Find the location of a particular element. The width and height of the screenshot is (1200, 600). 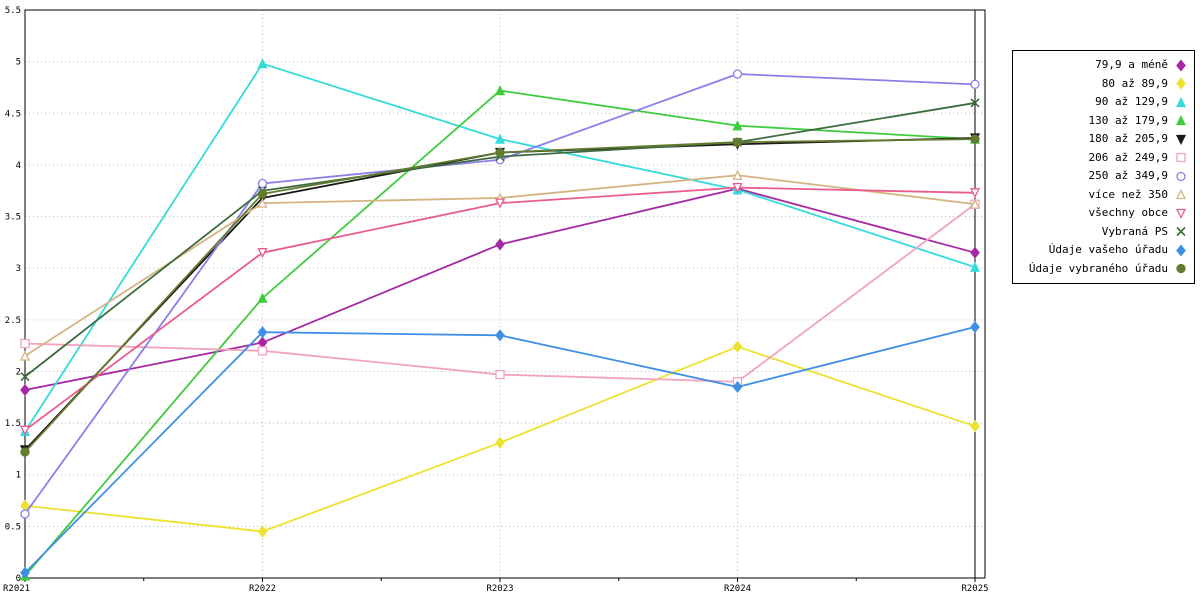

legend-item: 206 až 249,9 is located at coordinates (1104, 158).